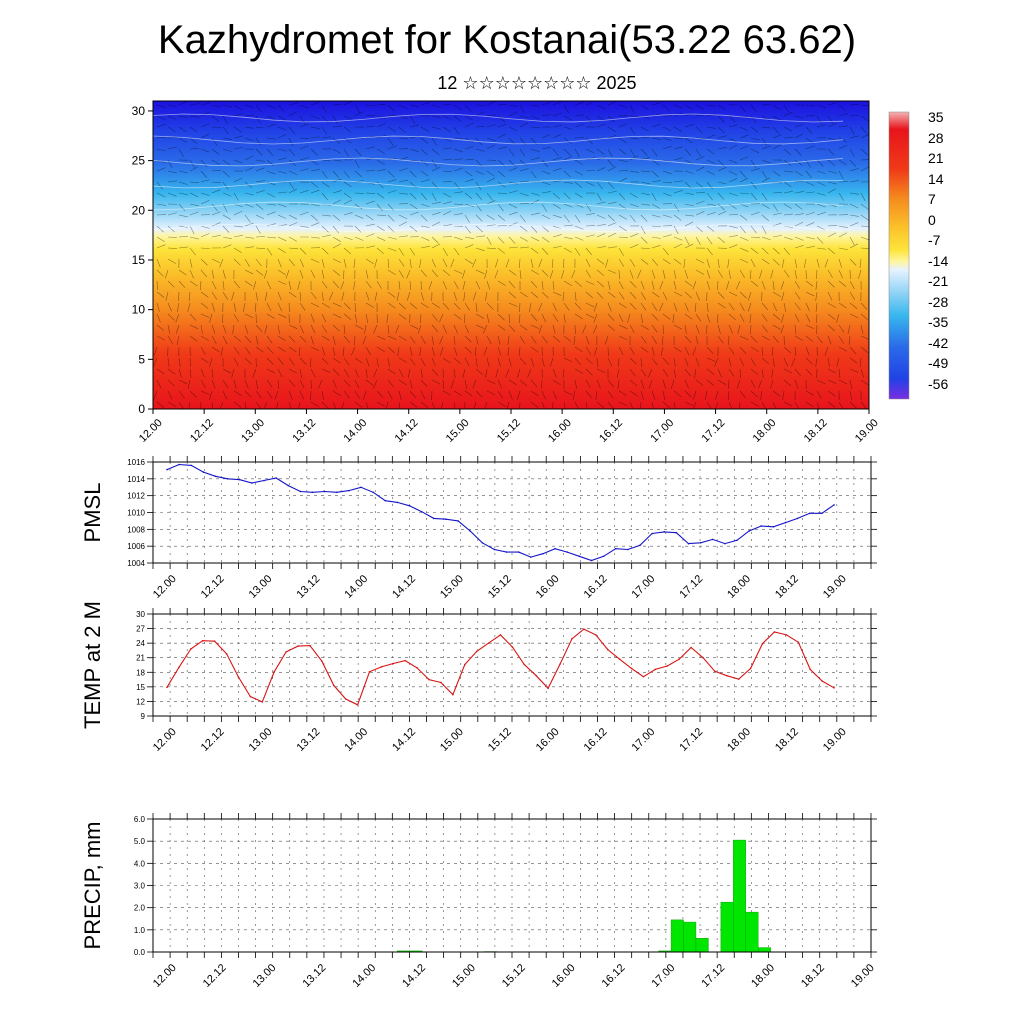 This screenshot has height=1024, width=1024. Describe the element at coordinates (143, 716) in the screenshot. I see `y-tick-label: 9` at that location.